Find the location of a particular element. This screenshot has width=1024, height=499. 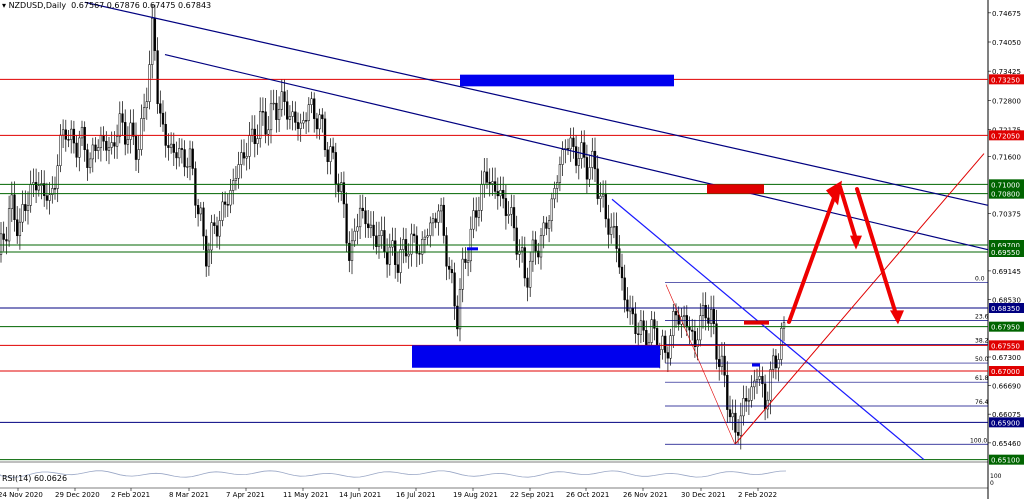

rsi-scale-100: 100 is located at coordinates (996, 476).